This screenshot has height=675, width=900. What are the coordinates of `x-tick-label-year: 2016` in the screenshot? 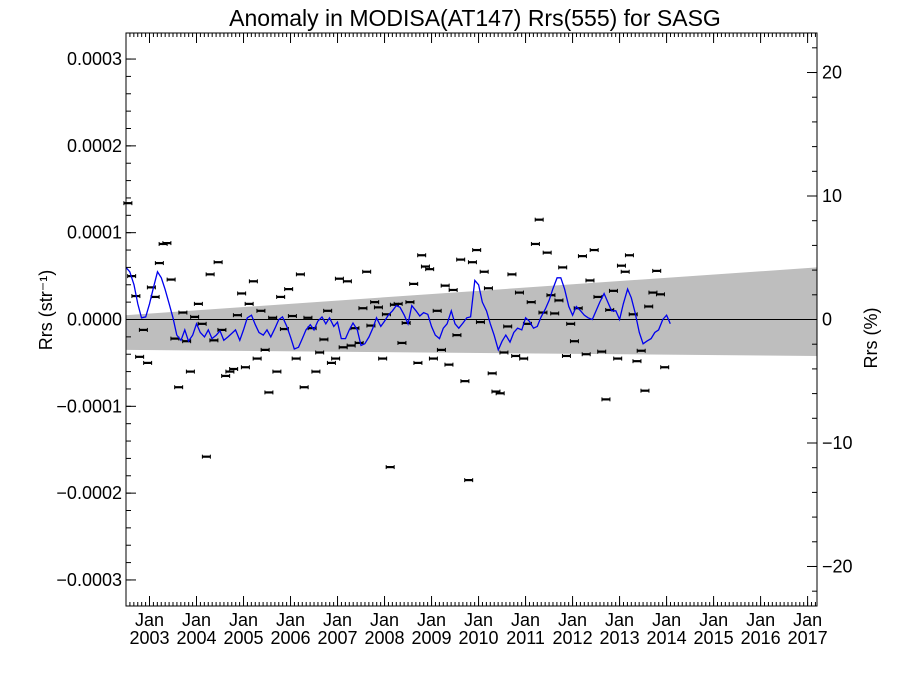 It's located at (761, 638).